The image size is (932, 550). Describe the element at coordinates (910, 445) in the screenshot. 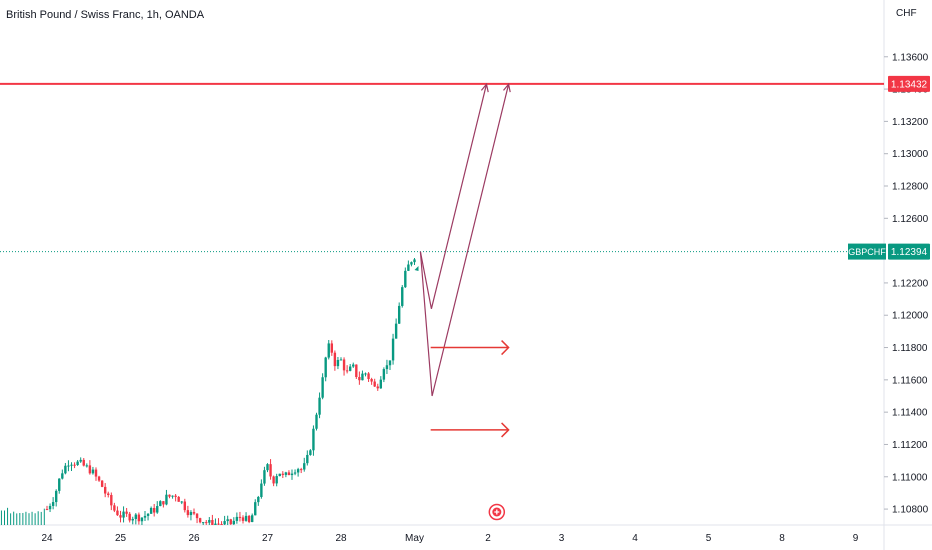

I see `y-tick-label: 1.11200` at that location.